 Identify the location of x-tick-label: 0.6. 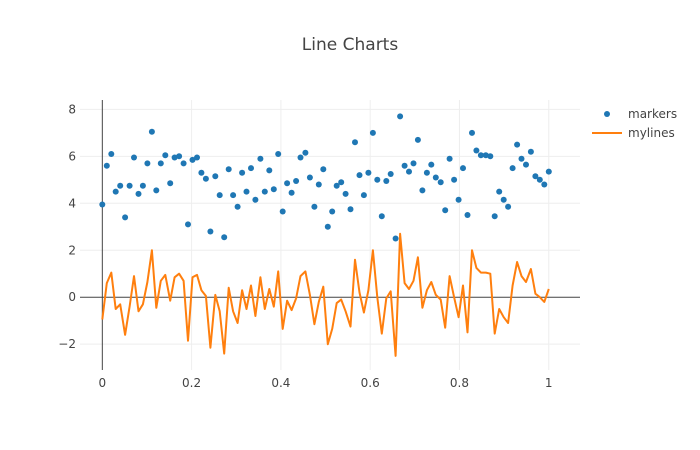
(370, 383).